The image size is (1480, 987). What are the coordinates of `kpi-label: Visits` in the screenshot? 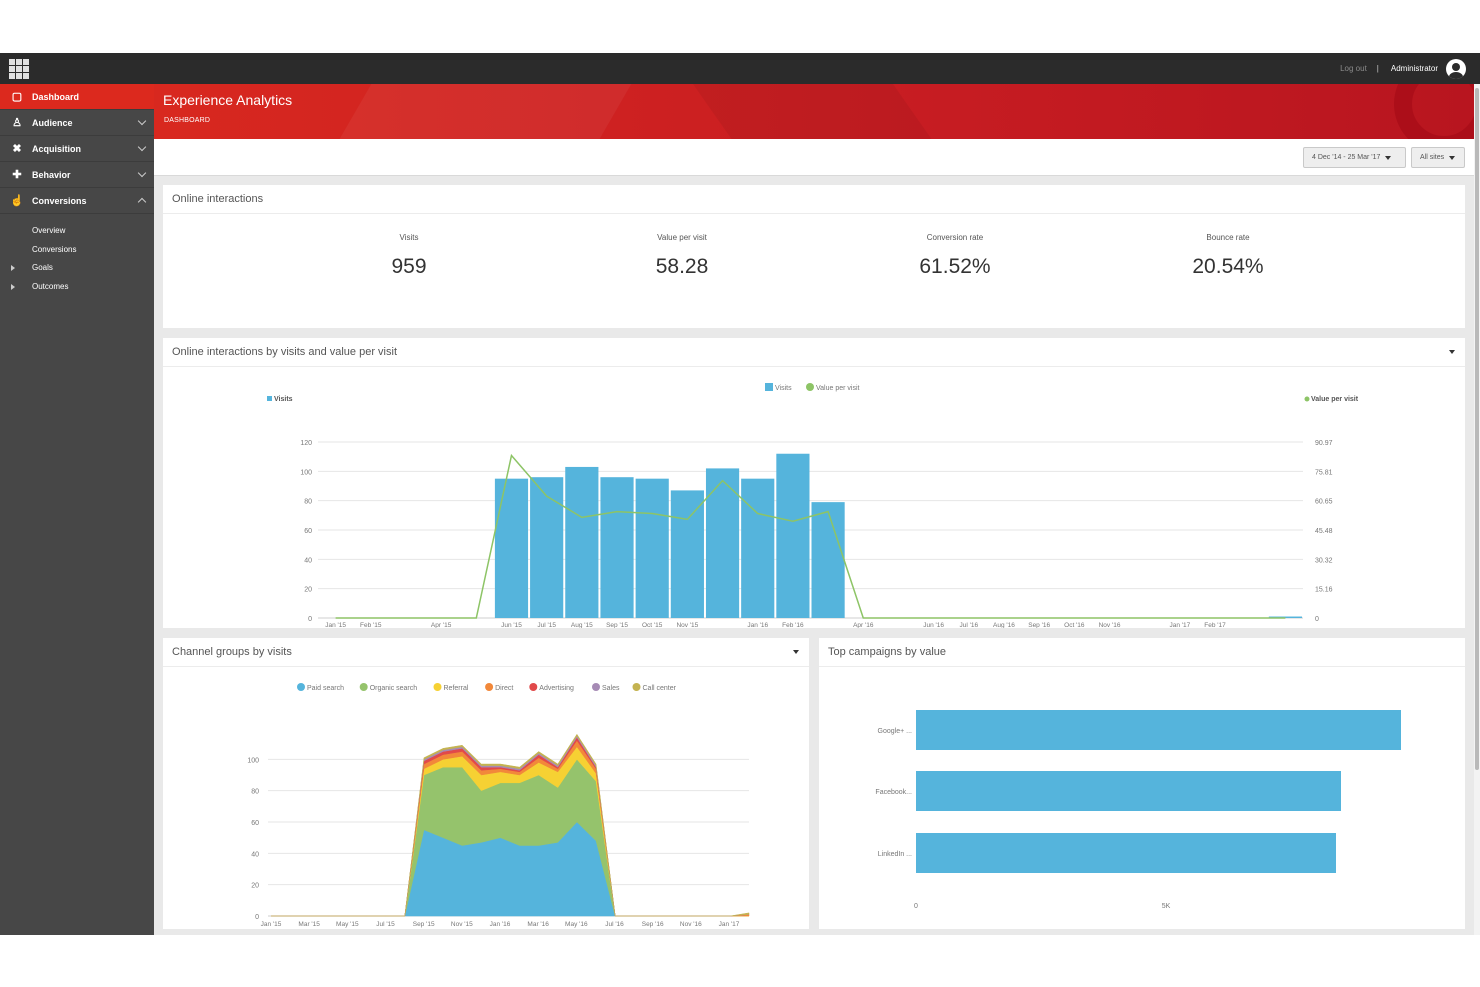 It's located at (409, 237).